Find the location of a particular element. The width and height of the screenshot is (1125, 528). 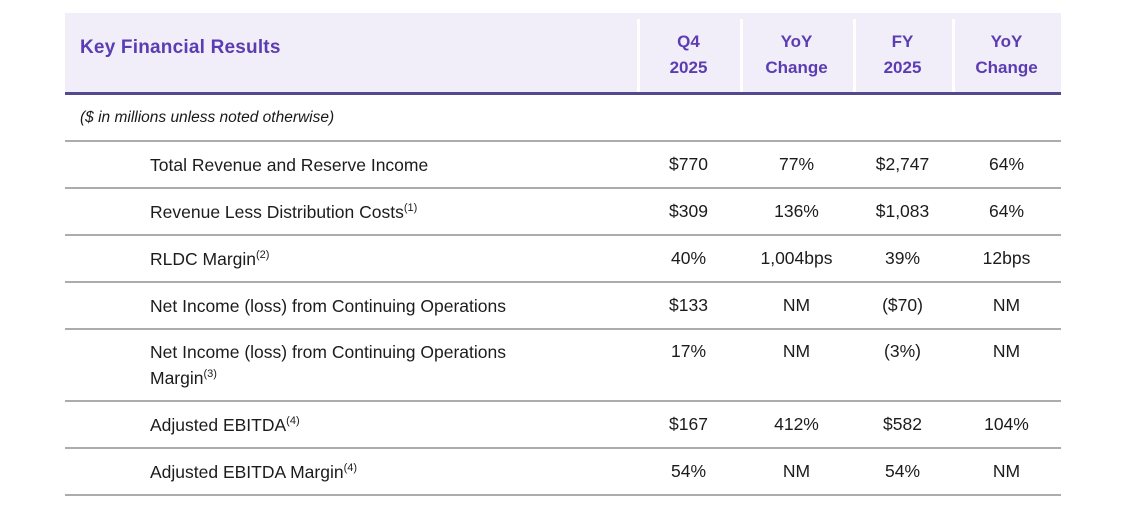

row-label: Adjusted EBITDA(4) is located at coordinates (225, 425).